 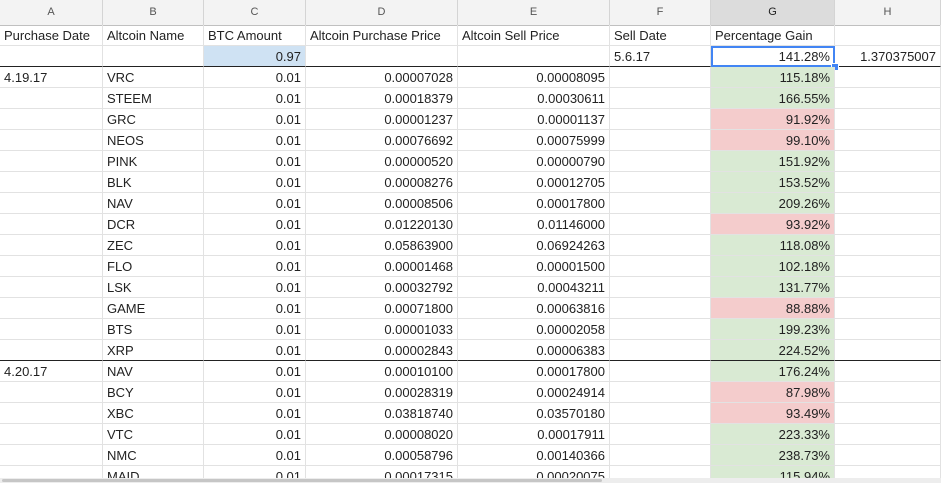 What do you see at coordinates (534, 98) in the screenshot?
I see `sell-price-cell: 0.00030611` at bounding box center [534, 98].